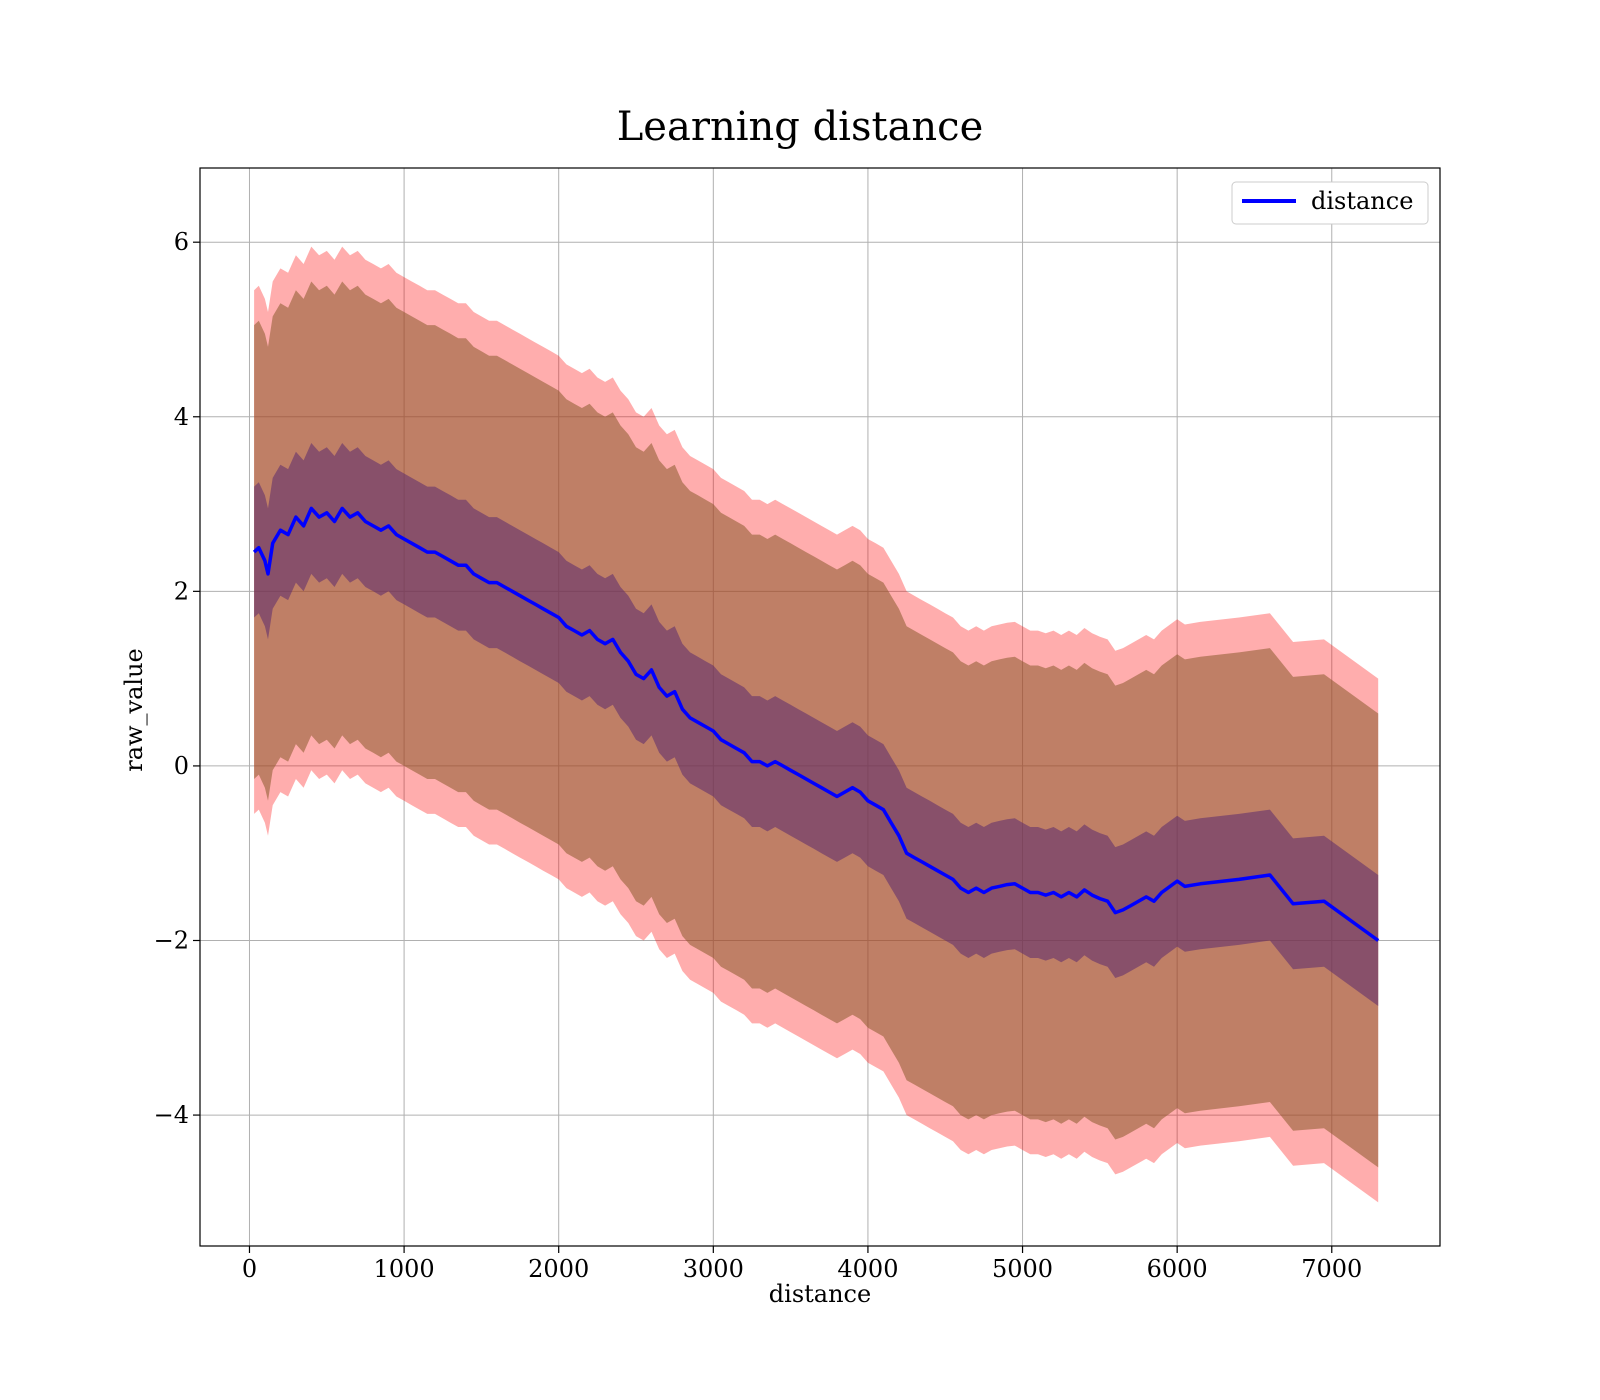  Describe the element at coordinates (558, 1269) in the screenshot. I see `x-tick-label-2: 2000` at that location.